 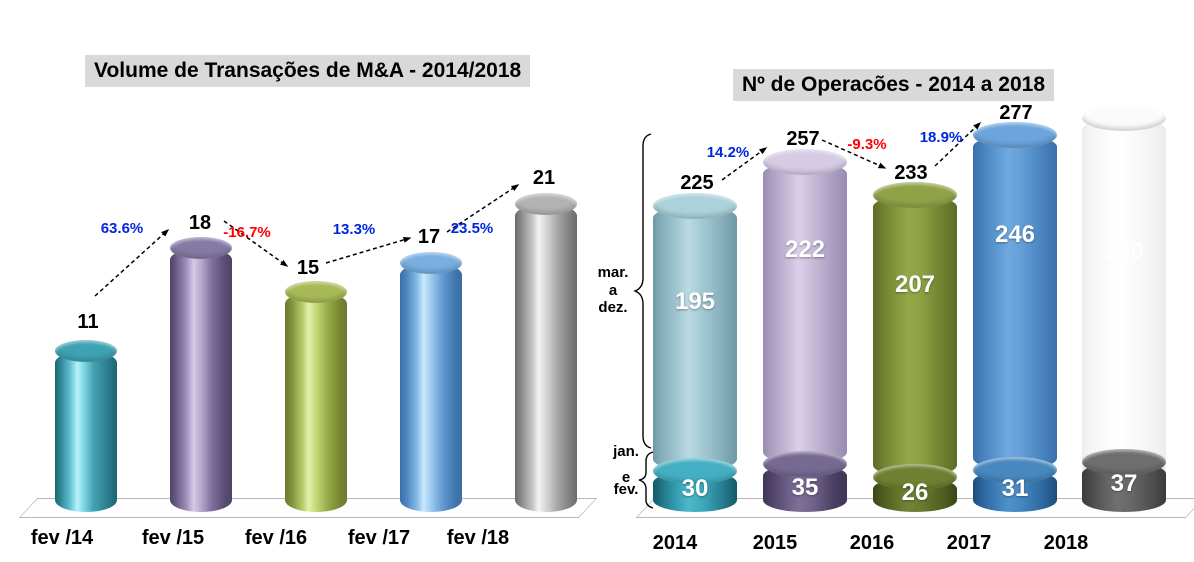 What do you see at coordinates (675, 543) in the screenshot?
I see `x-label-2014: 2014` at bounding box center [675, 543].